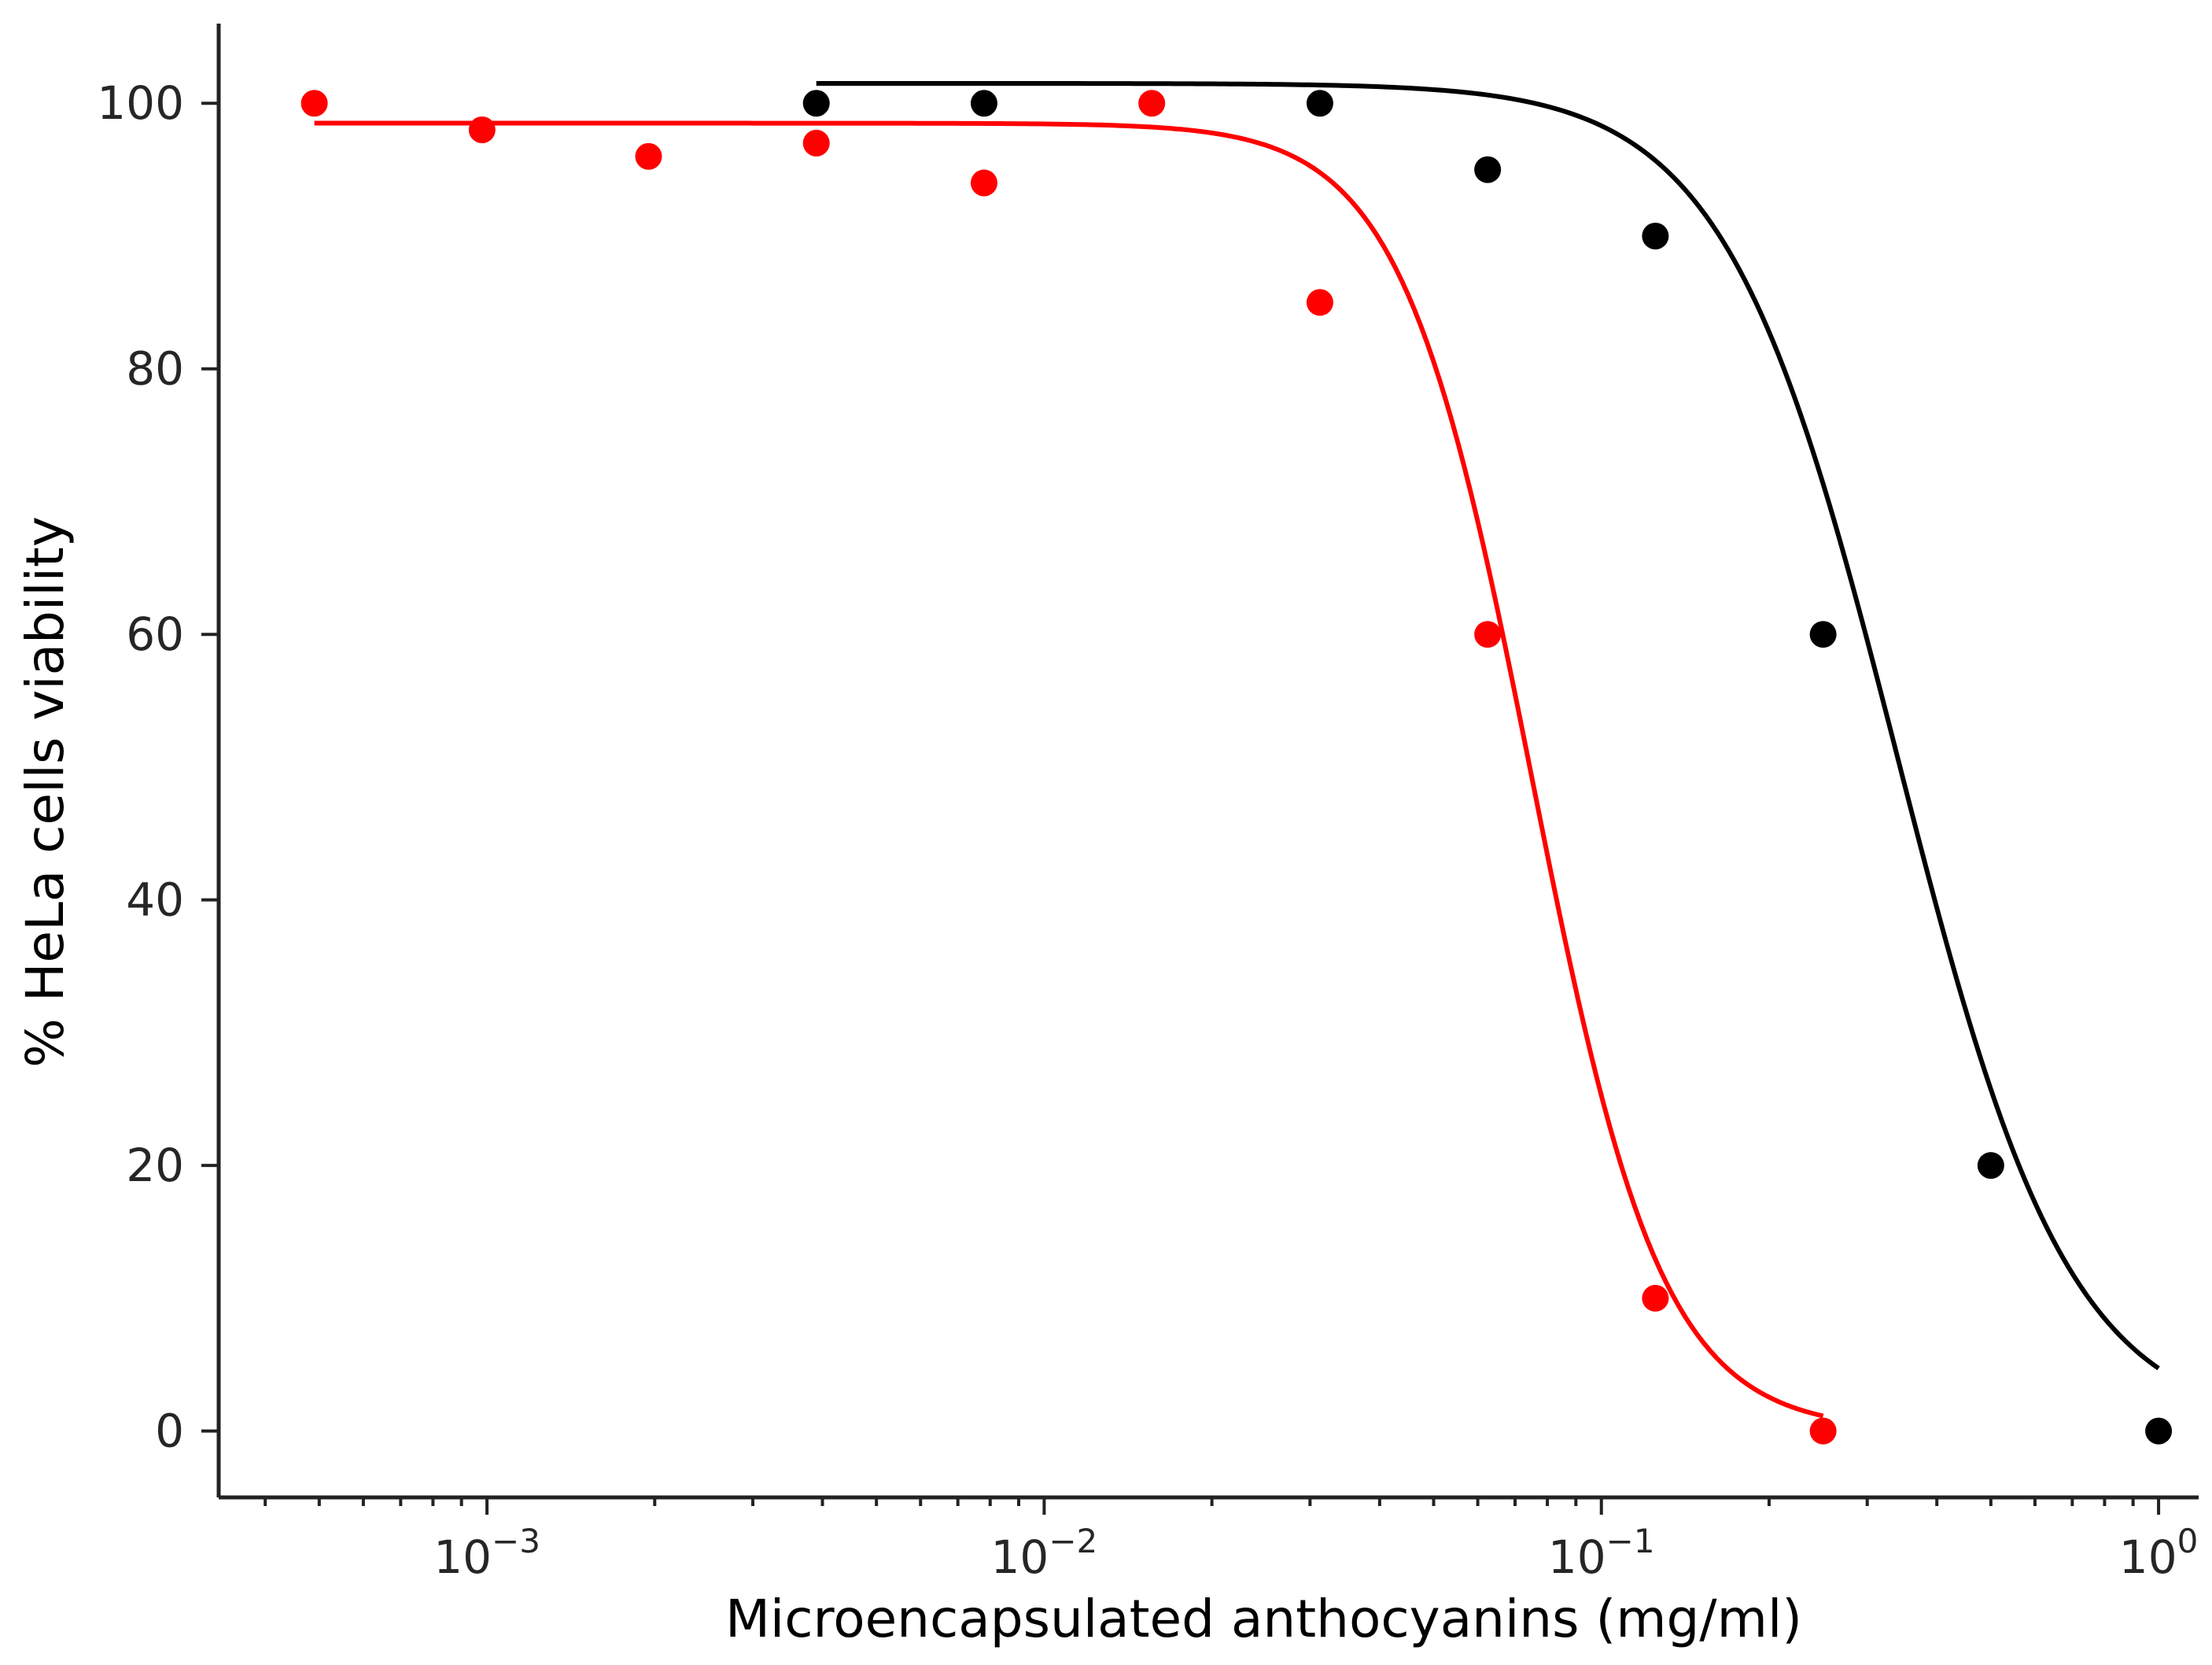  I want to click on y-tick-label: 100, so click(140, 103).